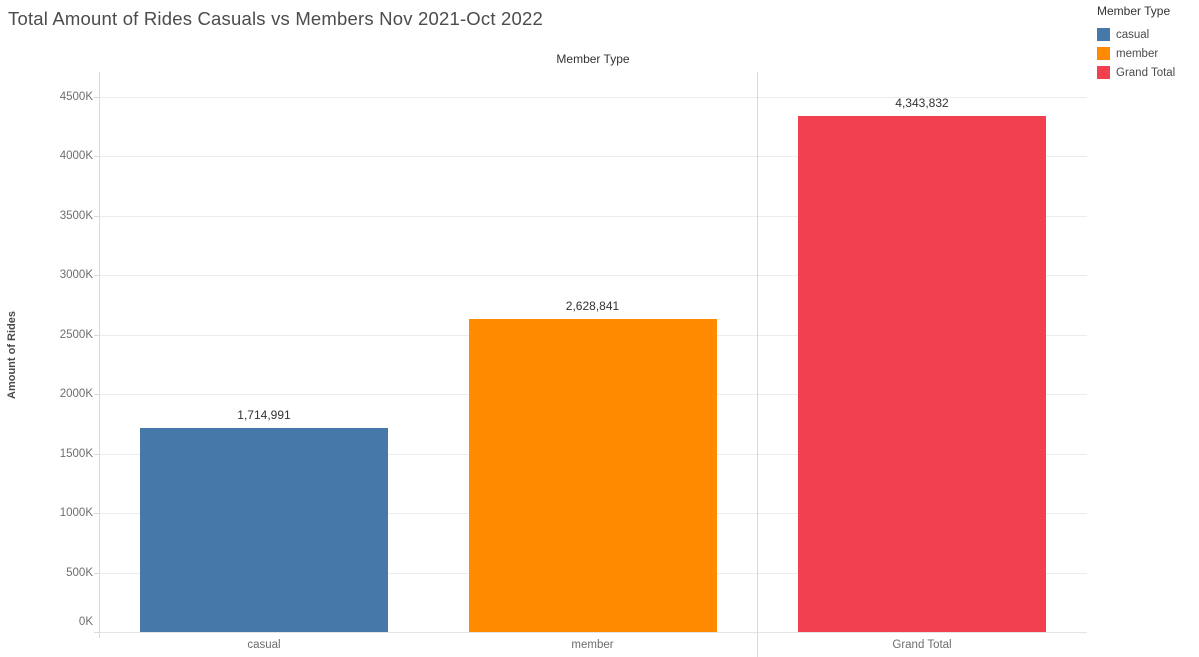 This screenshot has width=1199, height=657. I want to click on bar-member, so click(592, 475).